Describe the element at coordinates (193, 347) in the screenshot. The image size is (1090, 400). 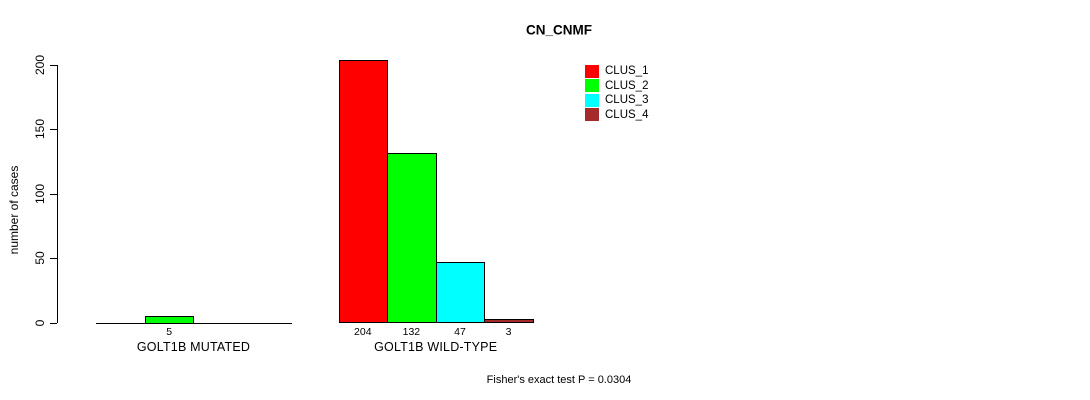
I see `group-label: GOLT1B MUTATED` at that location.